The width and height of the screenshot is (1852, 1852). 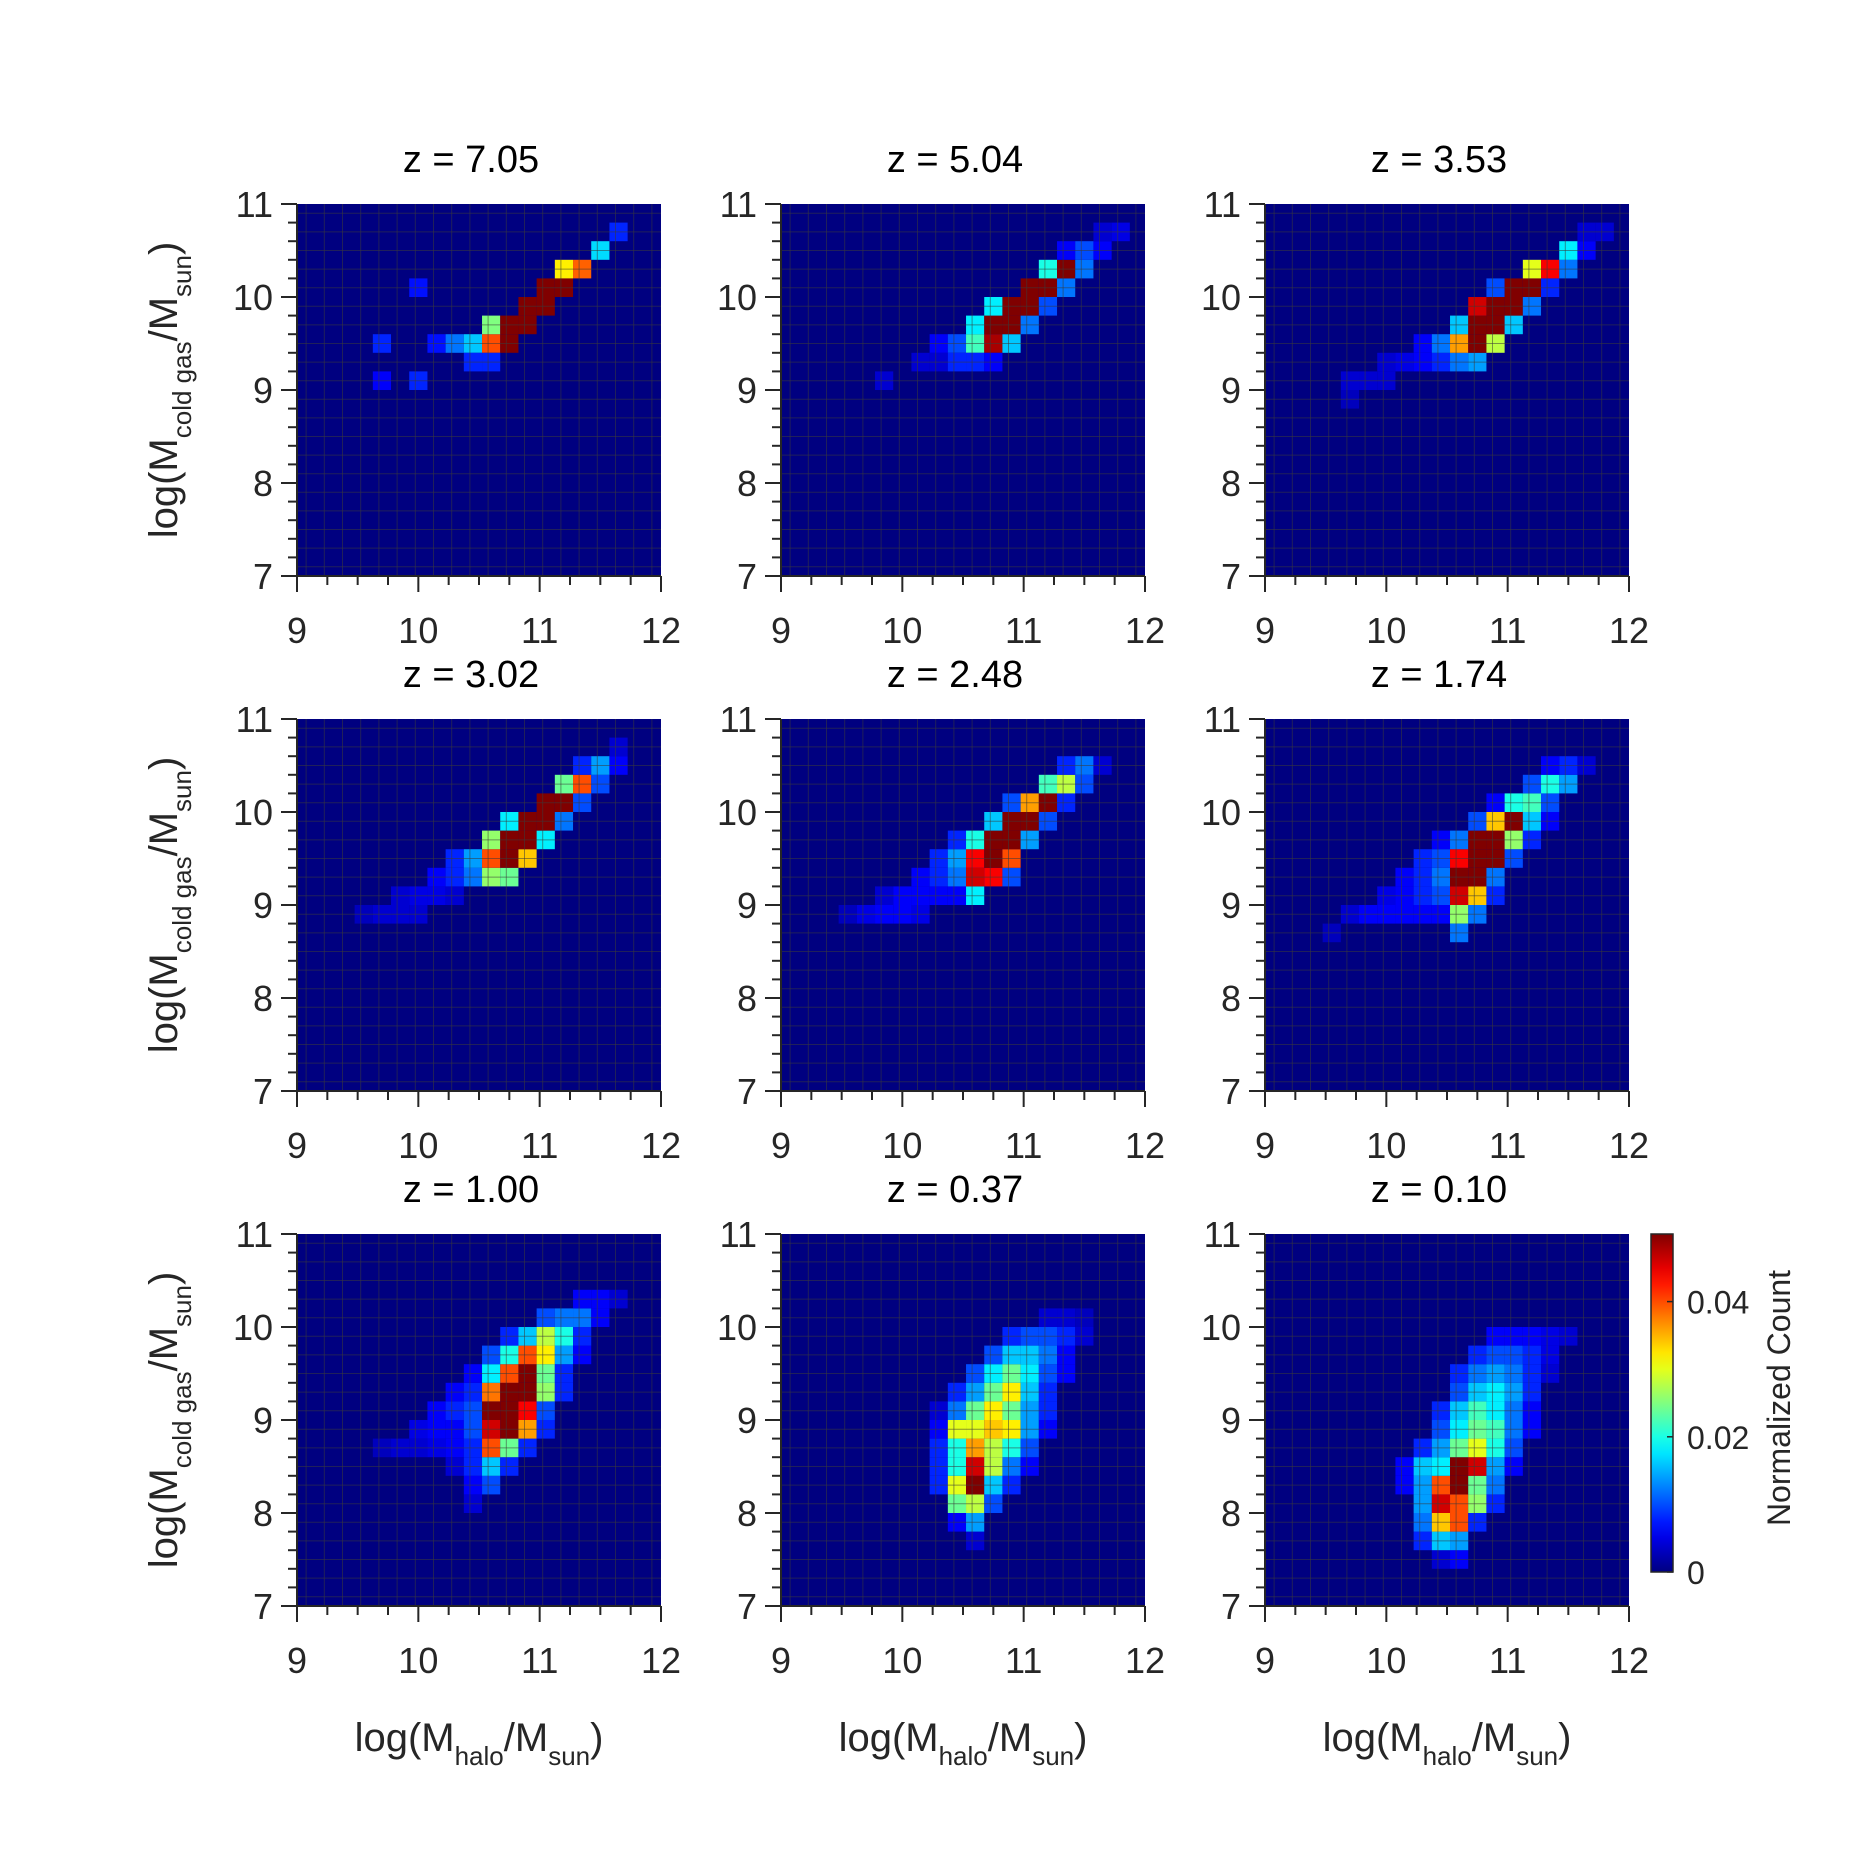 I want to click on panel-title: z = 5.04, so click(x=955, y=160).